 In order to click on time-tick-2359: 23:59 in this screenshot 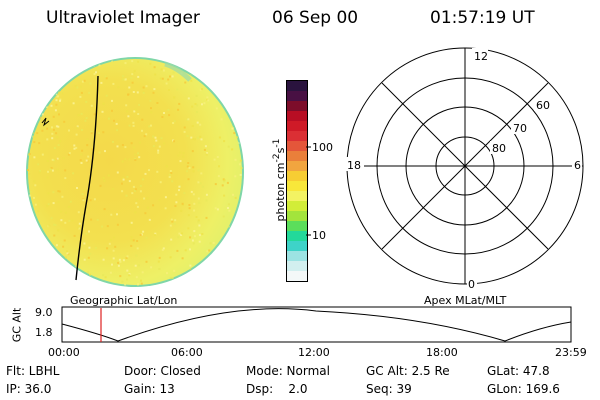, I will do `click(571, 352)`.